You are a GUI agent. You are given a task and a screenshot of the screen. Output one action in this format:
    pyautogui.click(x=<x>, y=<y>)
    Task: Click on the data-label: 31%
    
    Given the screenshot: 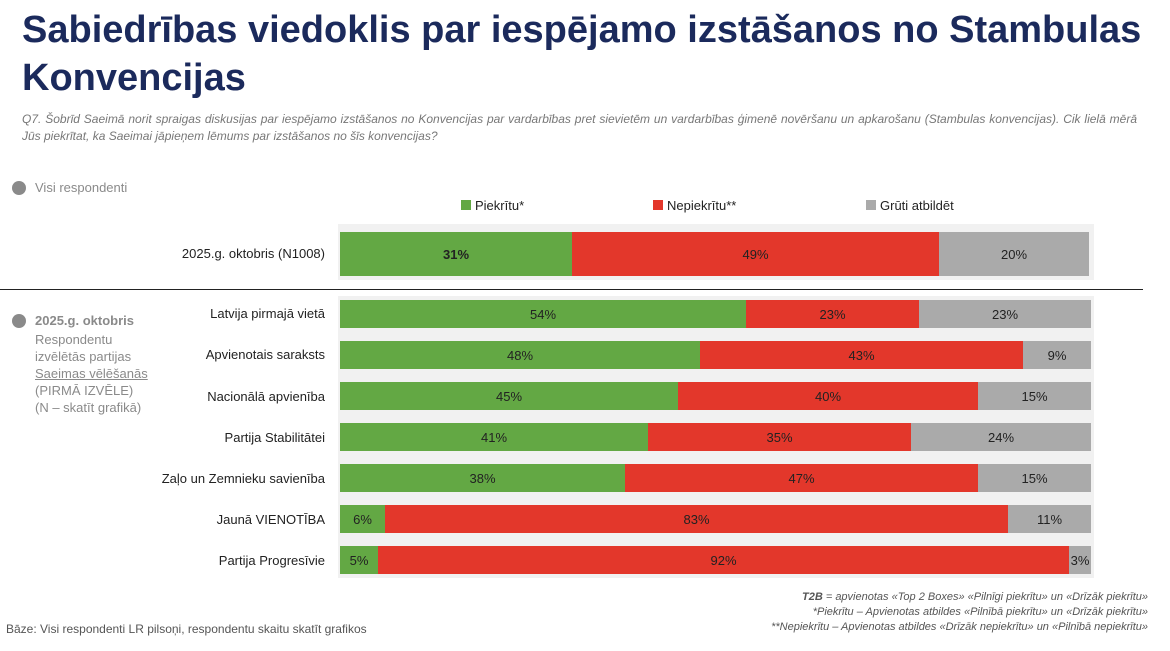 What is the action you would take?
    pyautogui.click(x=456, y=254)
    